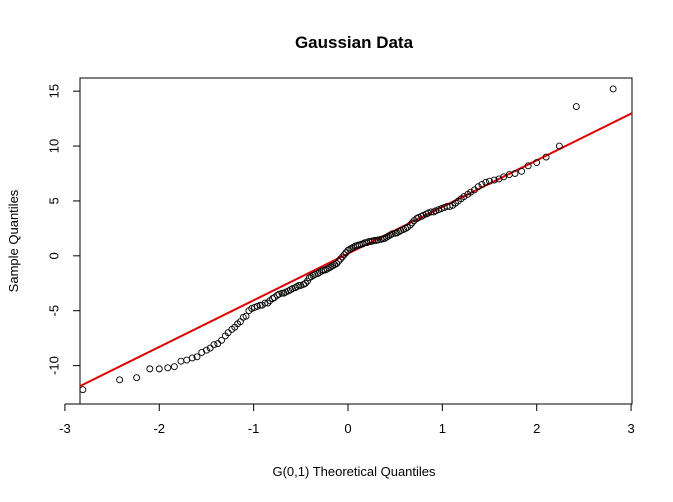  Describe the element at coordinates (65, 428) in the screenshot. I see `x-tick-label: -3` at that location.